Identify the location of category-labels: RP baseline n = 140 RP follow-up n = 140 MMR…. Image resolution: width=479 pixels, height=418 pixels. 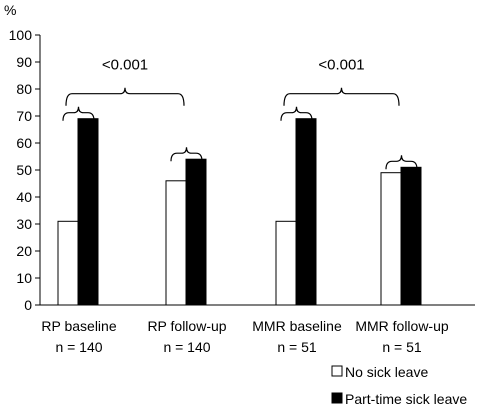
(245, 336).